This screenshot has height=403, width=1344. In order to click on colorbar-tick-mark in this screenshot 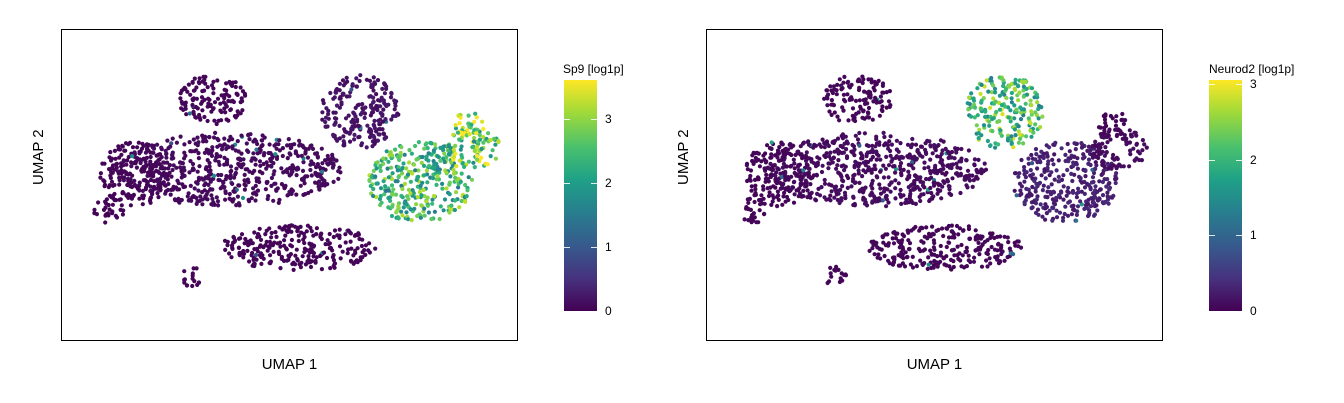, I will do `click(1239, 160)`.